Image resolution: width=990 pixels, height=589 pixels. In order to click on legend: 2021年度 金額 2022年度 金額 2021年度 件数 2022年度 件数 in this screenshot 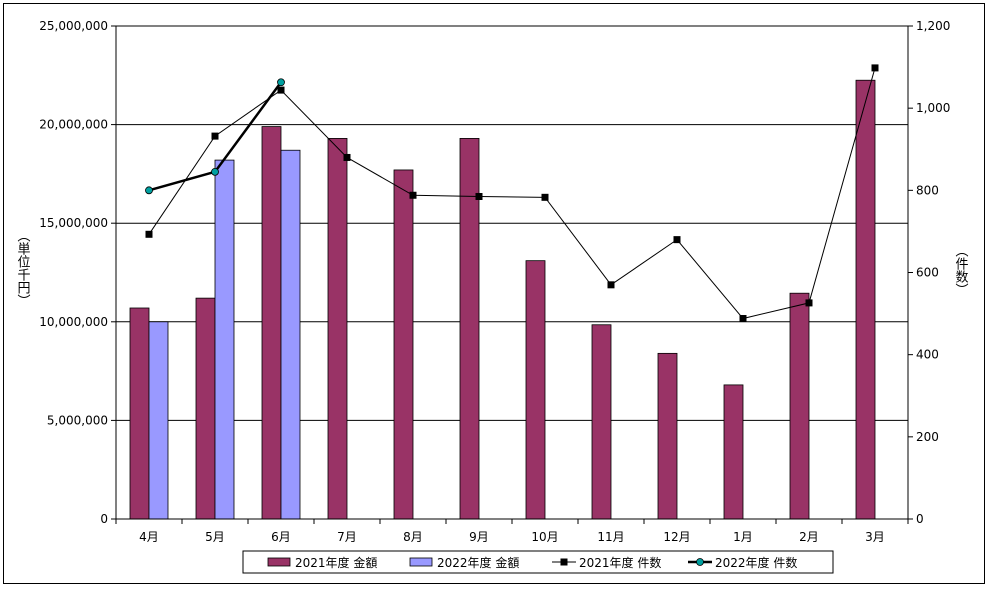, I will do `click(538, 562)`.